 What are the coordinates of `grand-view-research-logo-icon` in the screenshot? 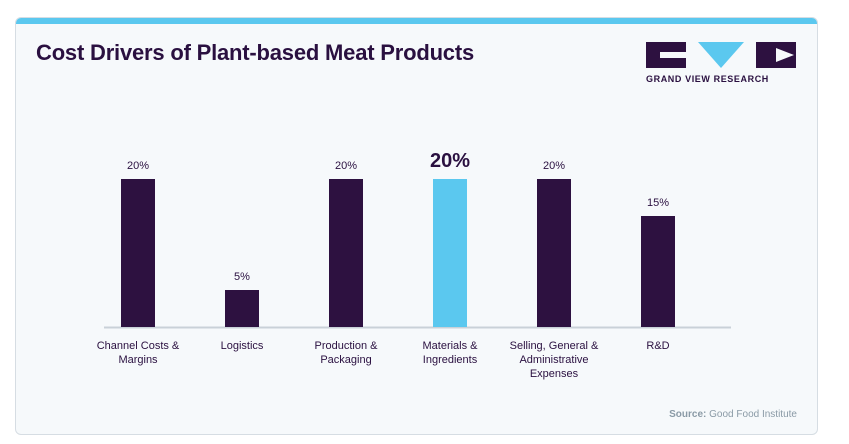 It's located at (721, 55).